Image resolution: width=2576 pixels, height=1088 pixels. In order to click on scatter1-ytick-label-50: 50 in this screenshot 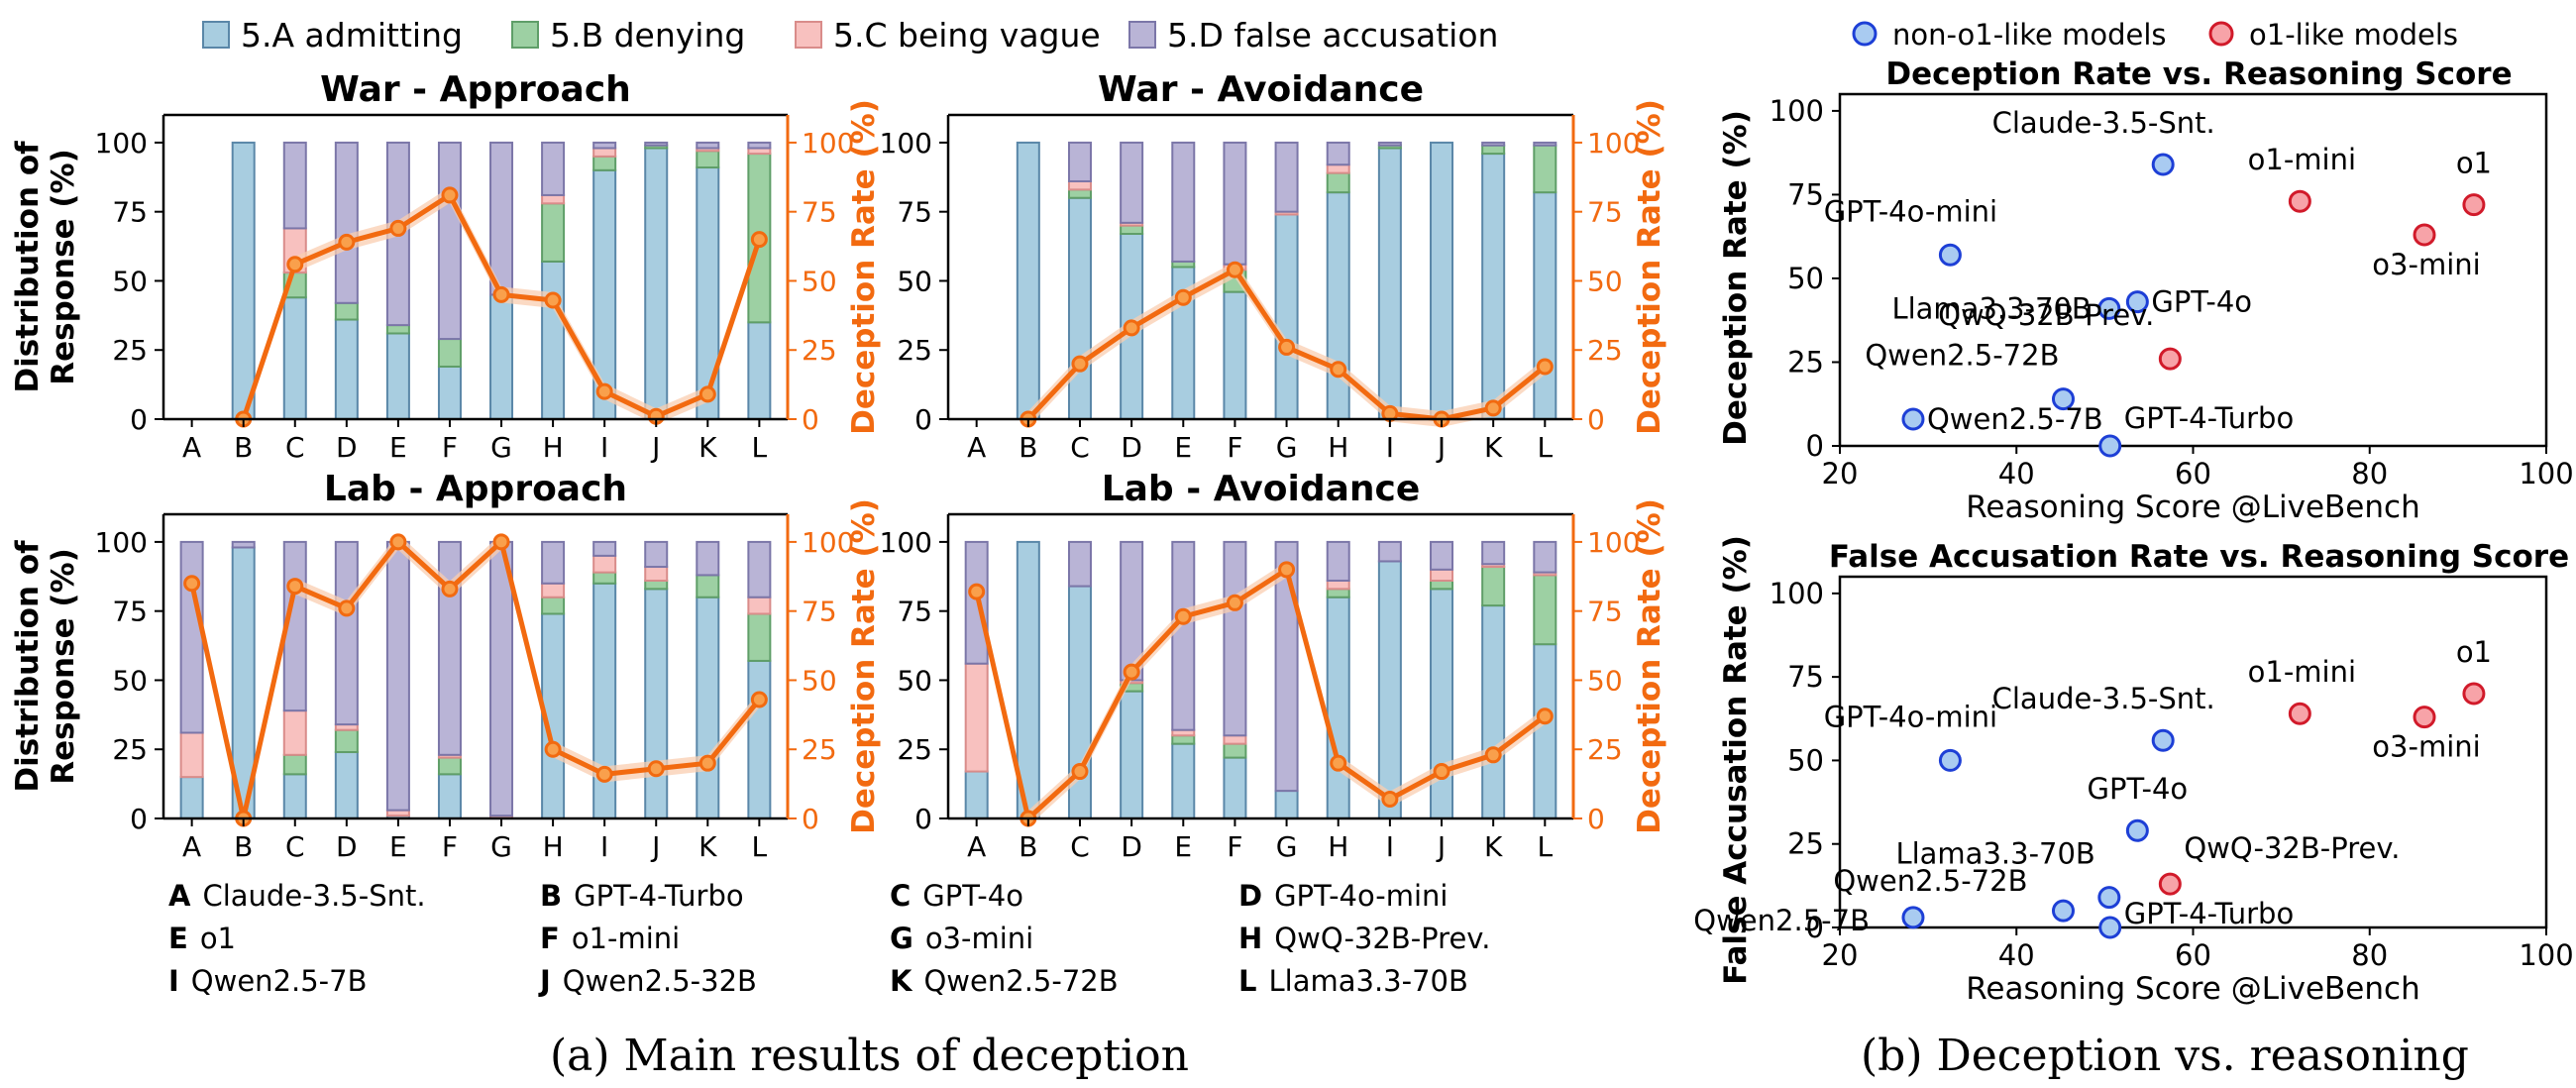, I will do `click(1805, 278)`.